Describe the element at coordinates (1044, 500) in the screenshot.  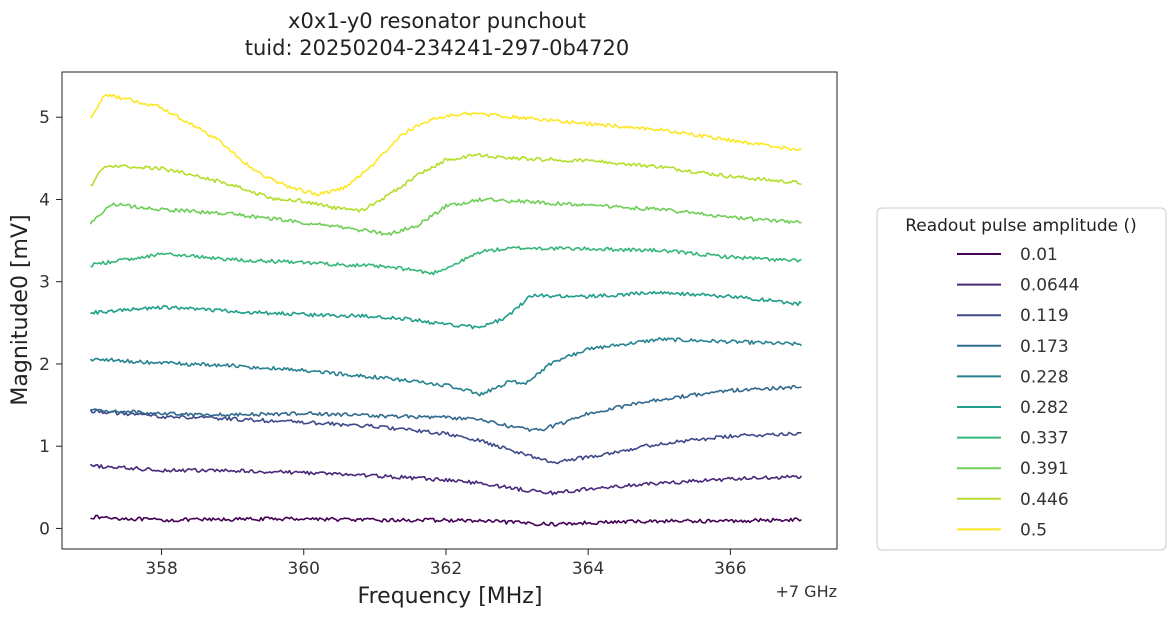
I see `legend-label: 0.446` at that location.